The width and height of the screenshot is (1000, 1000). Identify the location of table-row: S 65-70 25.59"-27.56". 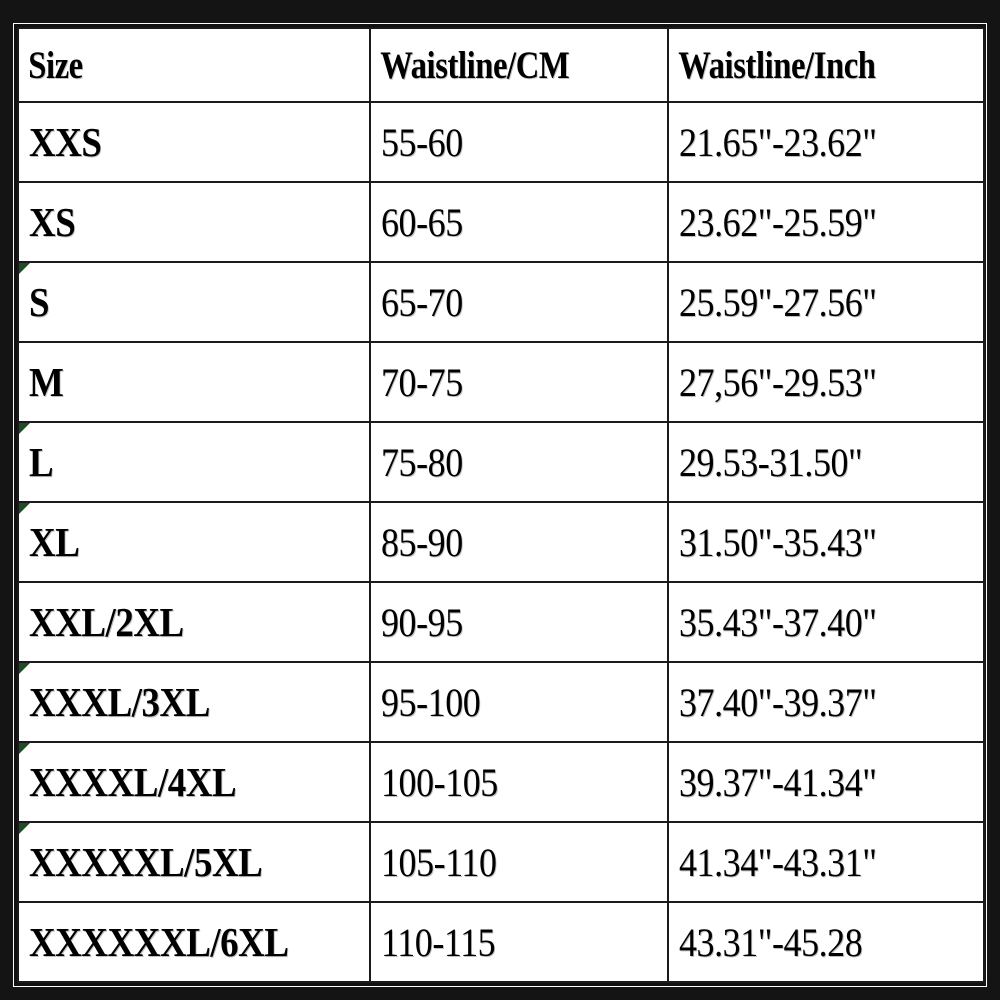
(501, 302).